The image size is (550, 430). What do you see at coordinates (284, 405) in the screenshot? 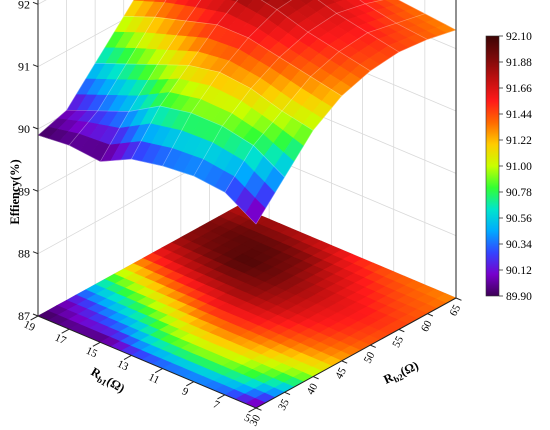
I see `y-tick-label: 35` at bounding box center [284, 405].